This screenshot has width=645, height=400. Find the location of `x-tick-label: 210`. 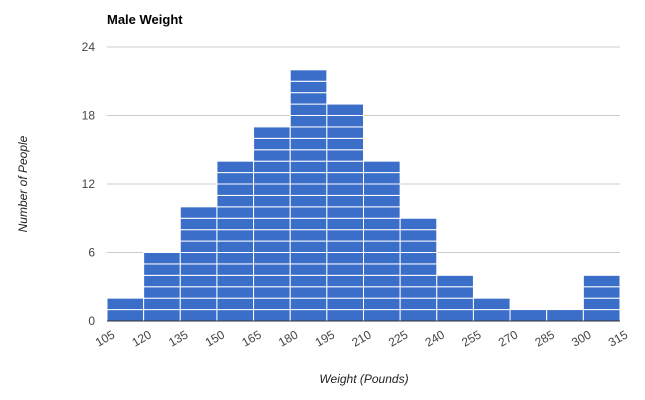

x-tick-label: 210 is located at coordinates (361, 338).